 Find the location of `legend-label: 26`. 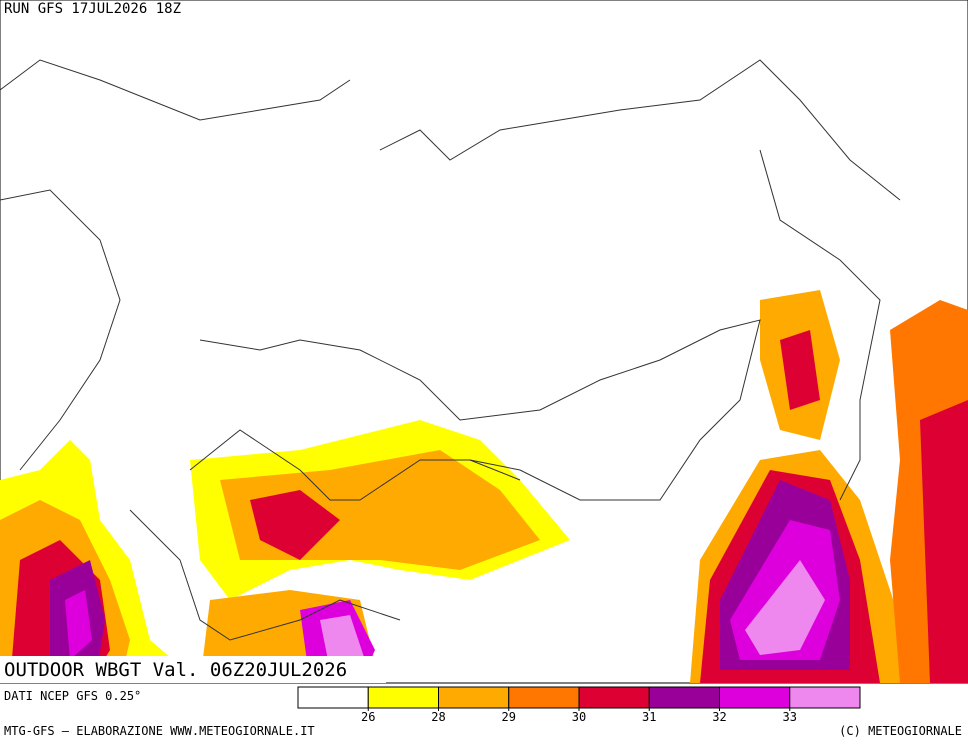

legend-label: 26 is located at coordinates (368, 717).